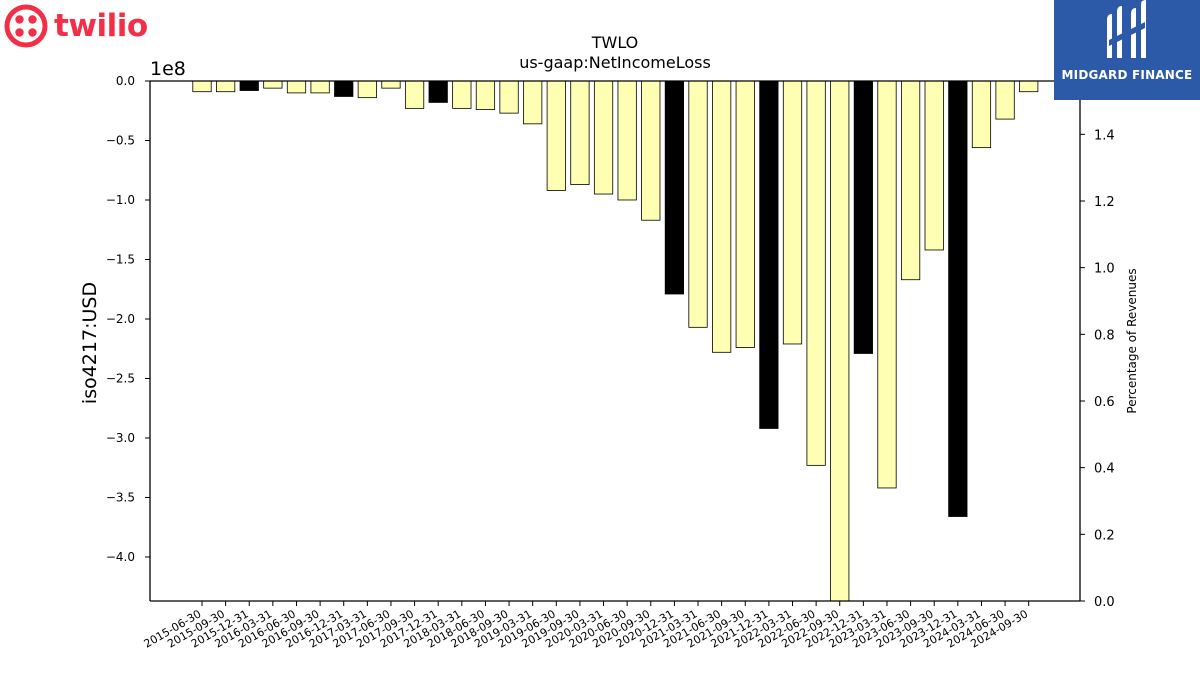 Image resolution: width=1200 pixels, height=675 pixels. Describe the element at coordinates (101, 26) in the screenshot. I see `twilio-wordmark: twilio` at that location.